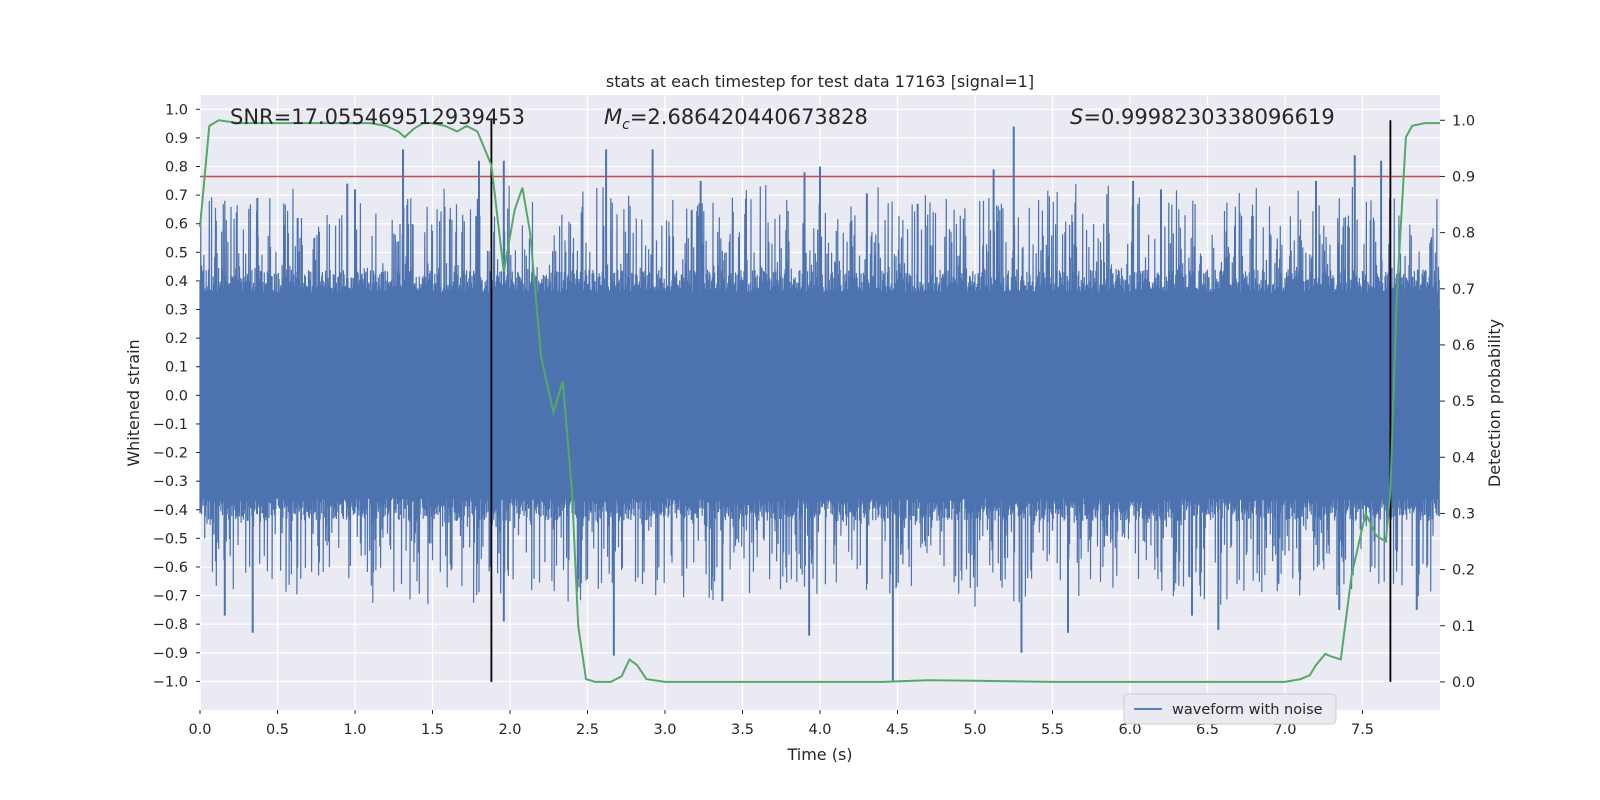 The width and height of the screenshot is (1600, 800). I want to click on y-axis-right: 1.0 0.9 0.8 0.7 0.6 0.5 0.4 0.3 0.2 0.1 0.0, so click(1457, 402).